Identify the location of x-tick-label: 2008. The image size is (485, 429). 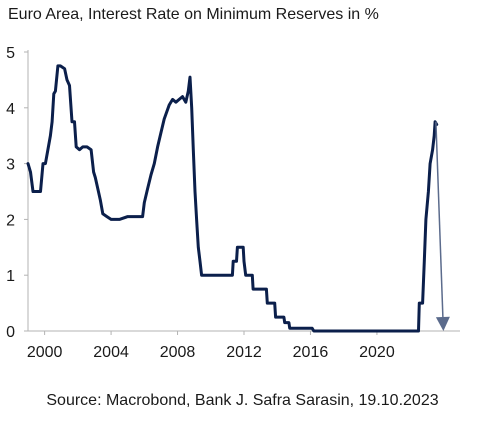
(178, 352).